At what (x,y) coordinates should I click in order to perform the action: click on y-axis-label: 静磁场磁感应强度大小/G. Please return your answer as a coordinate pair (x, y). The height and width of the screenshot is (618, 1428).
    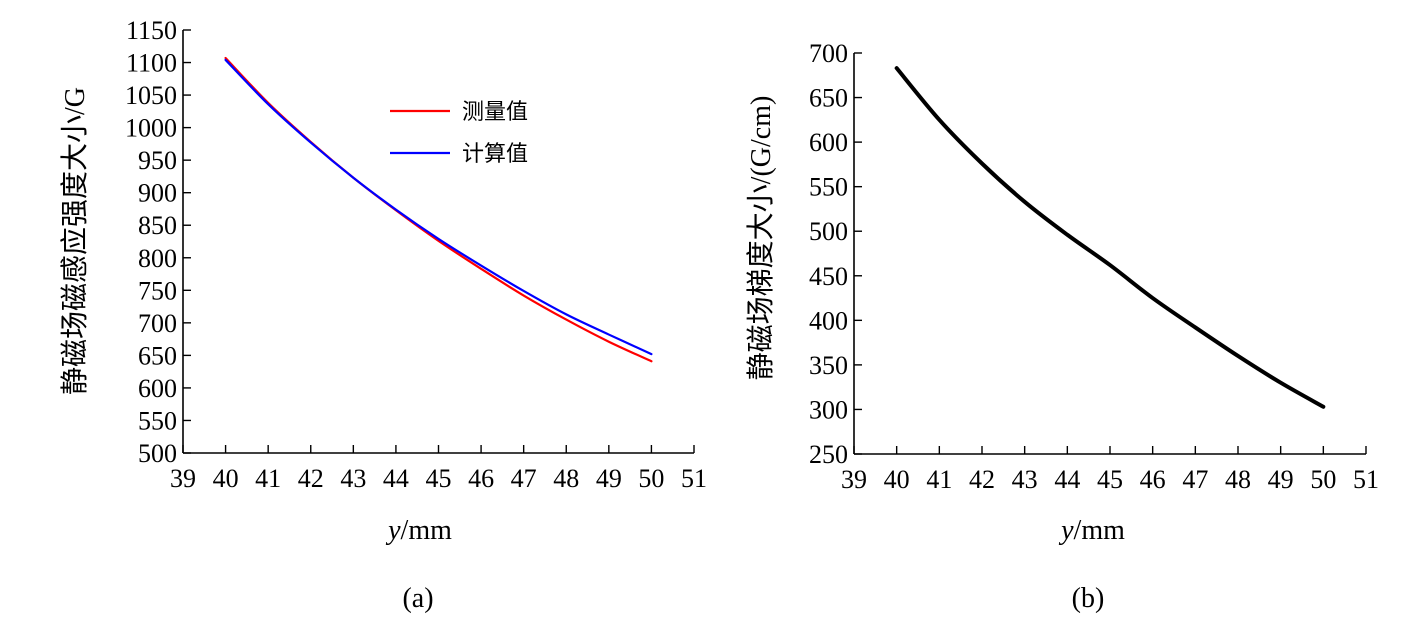
    Looking at the image, I should click on (75, 241).